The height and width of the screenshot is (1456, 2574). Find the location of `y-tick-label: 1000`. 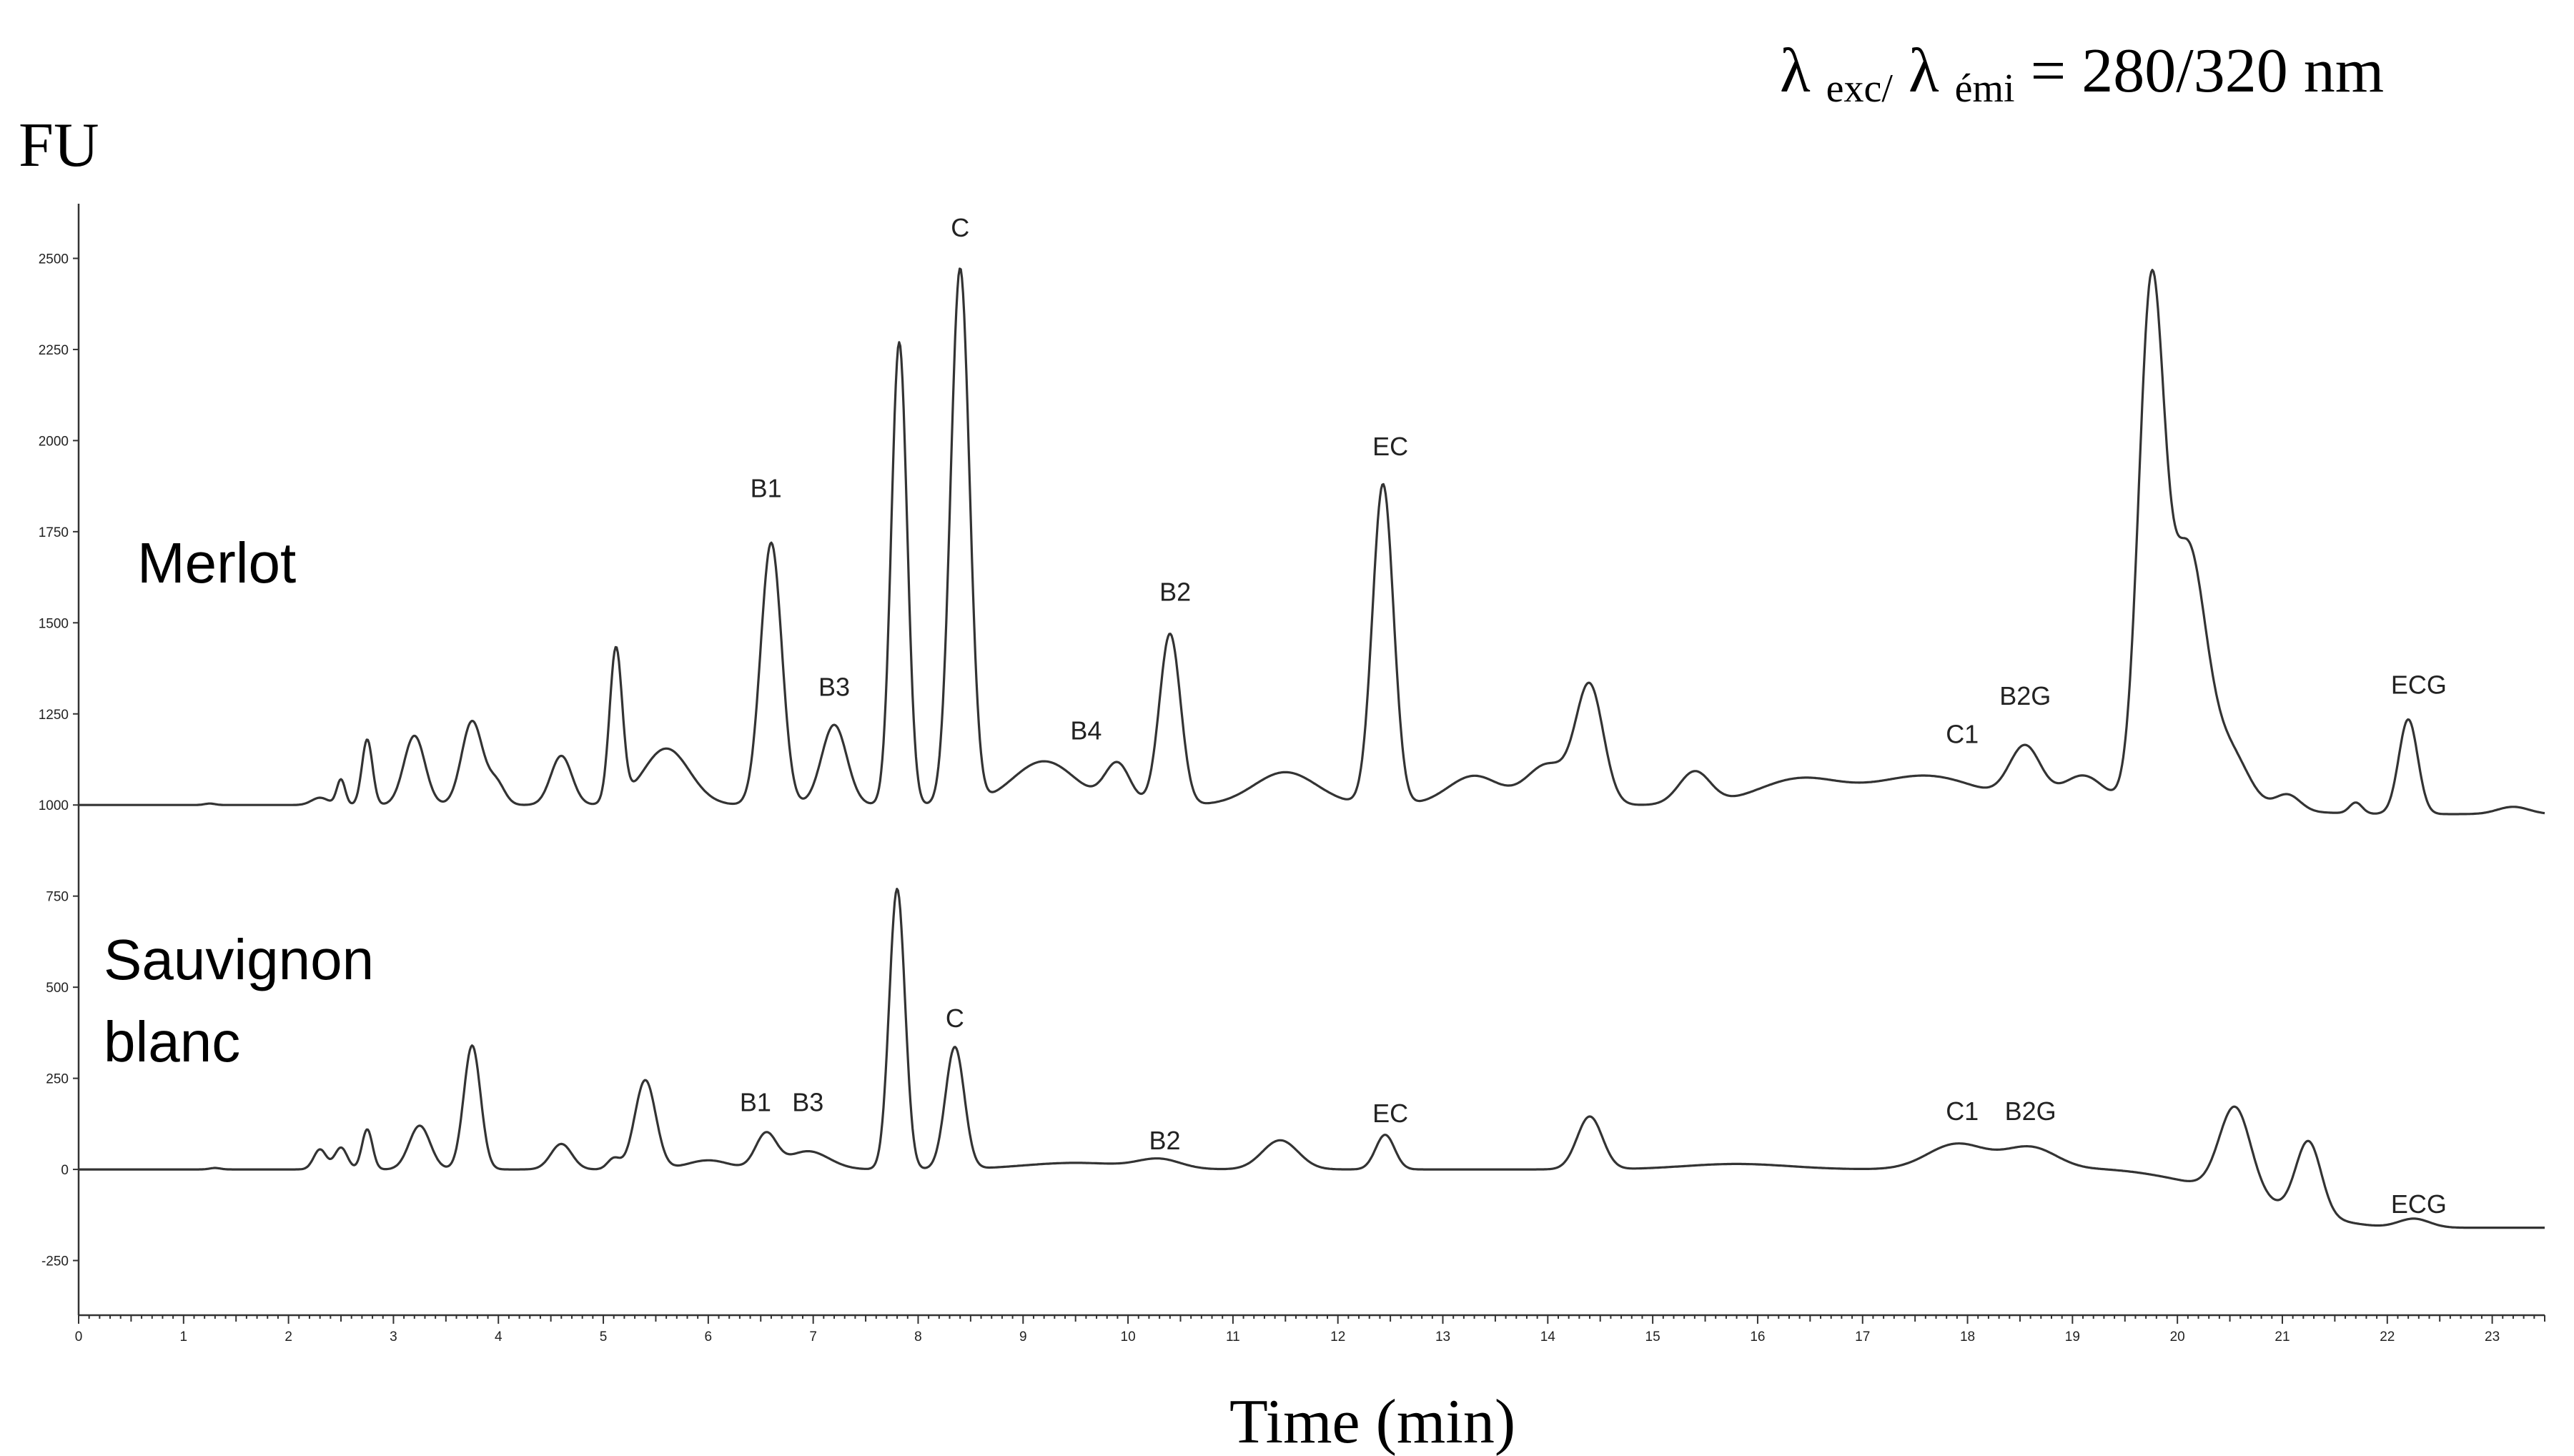

y-tick-label: 1000 is located at coordinates (54, 805).